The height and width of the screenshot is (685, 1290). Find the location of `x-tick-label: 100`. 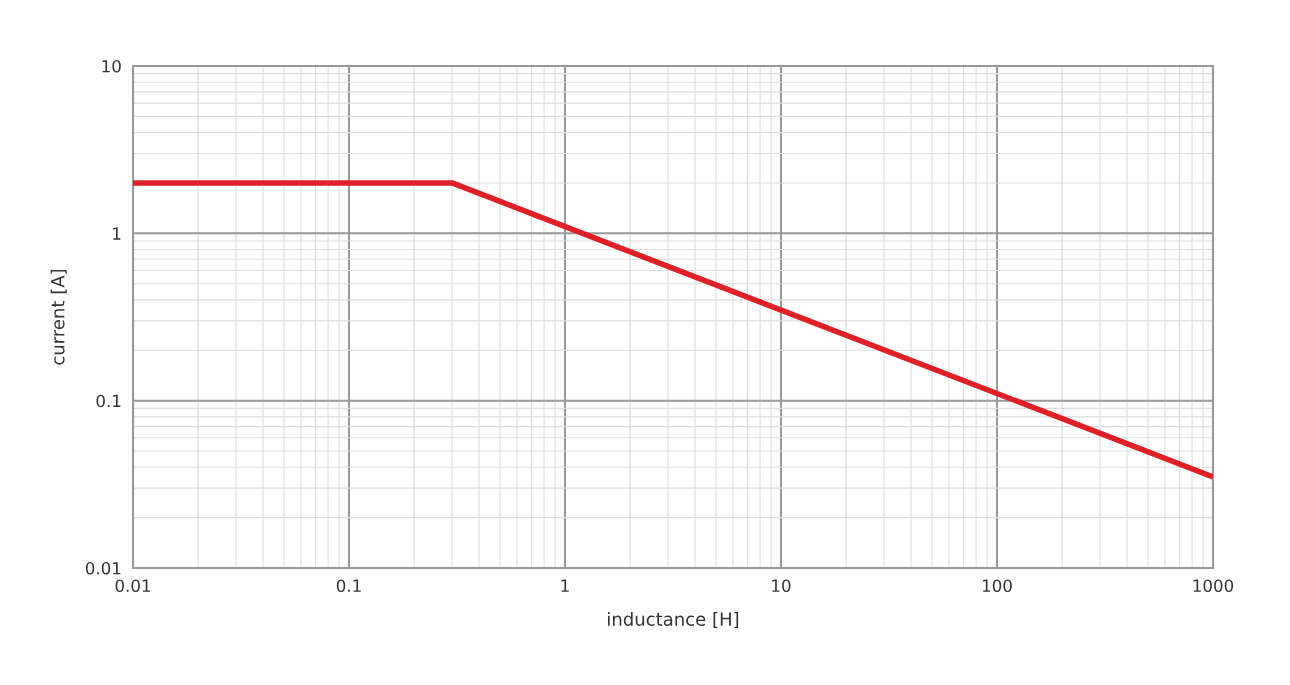

x-tick-label: 100 is located at coordinates (997, 586).